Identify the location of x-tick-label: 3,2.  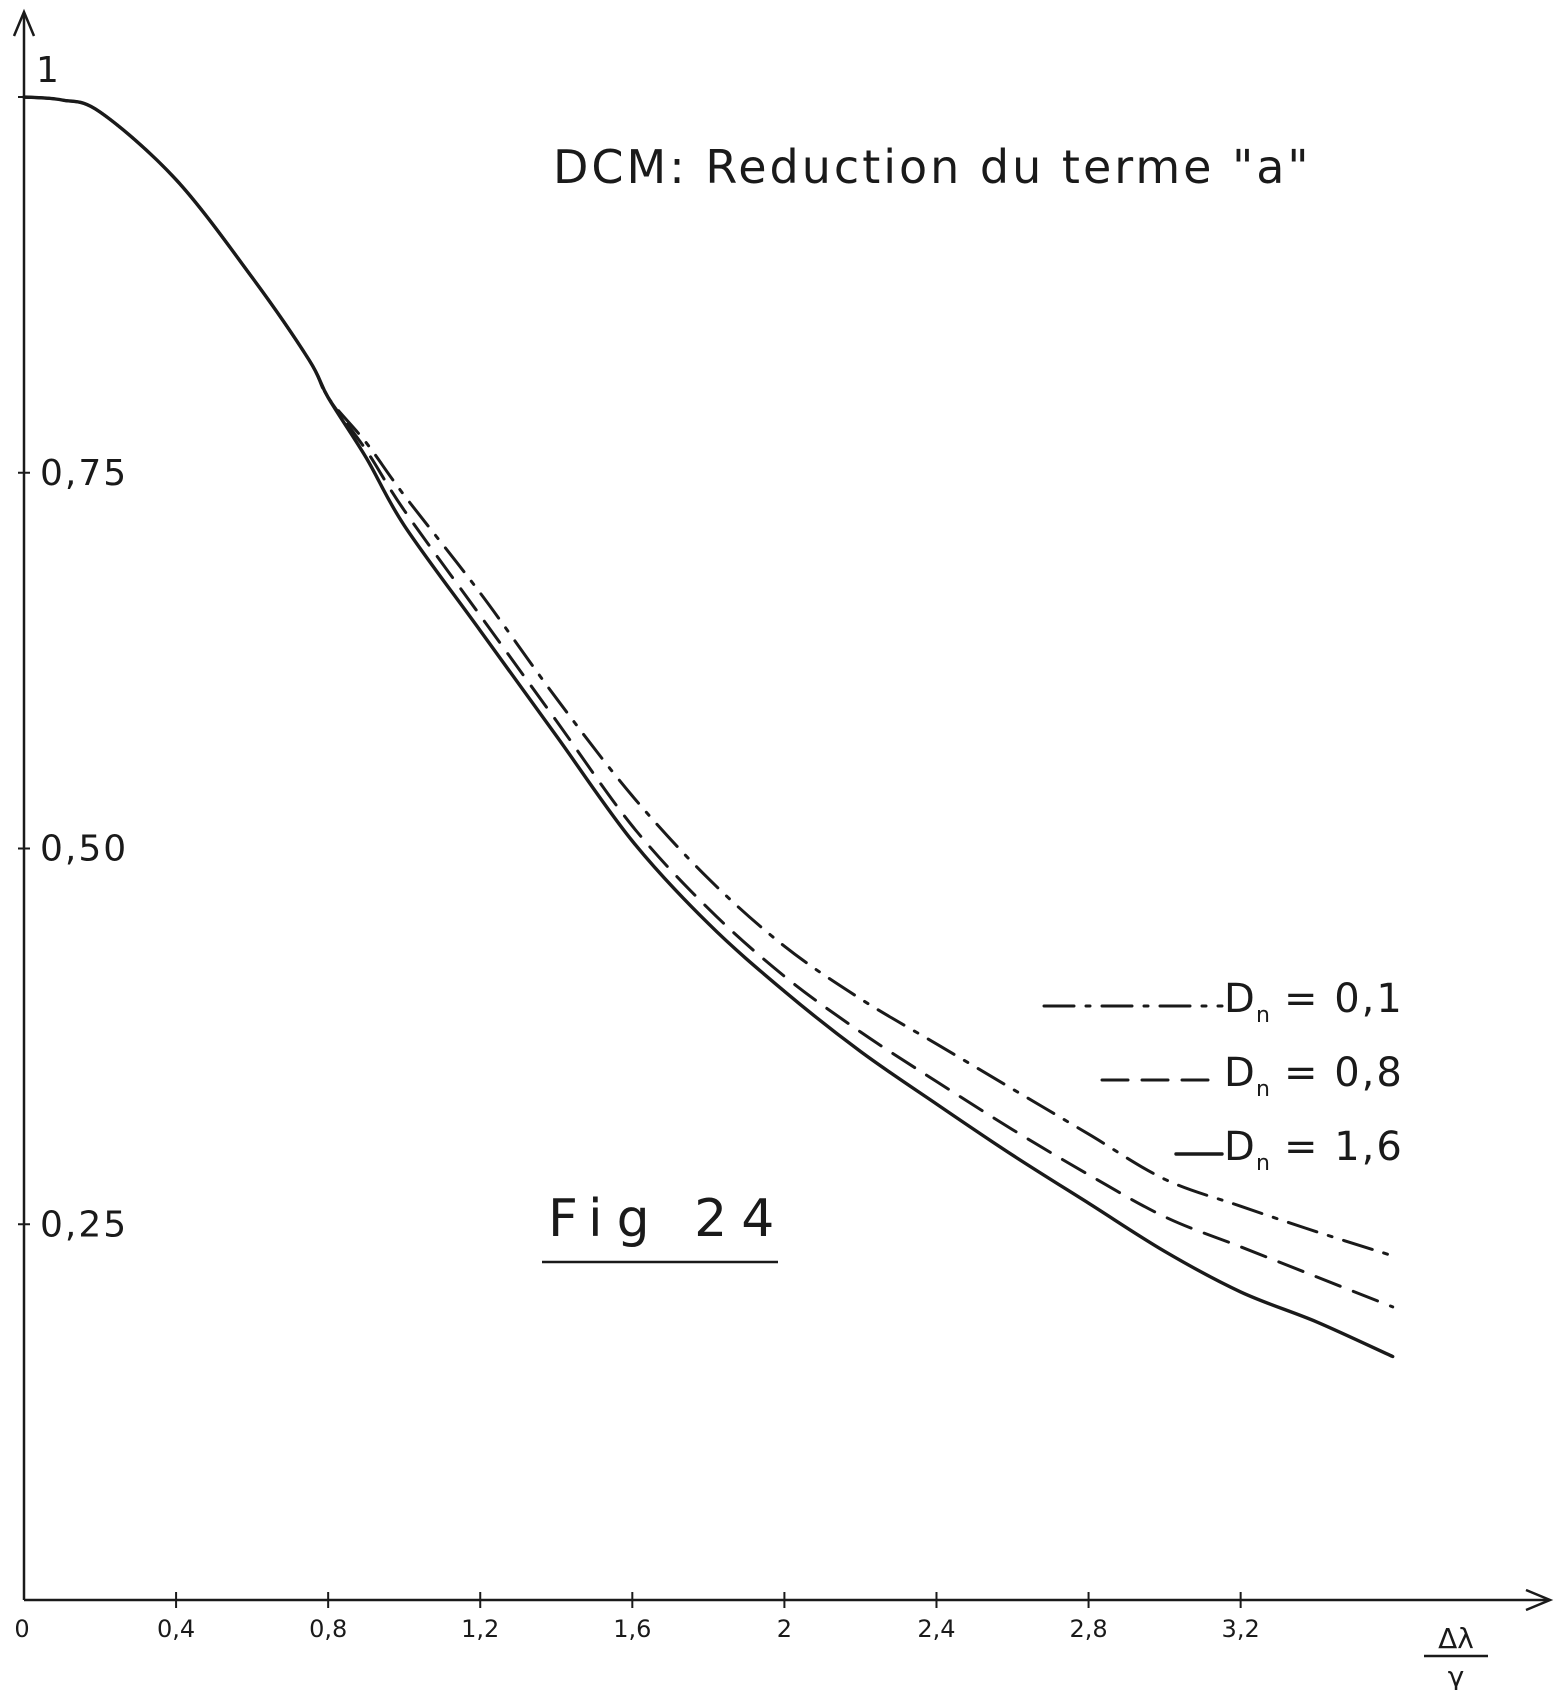
(1241, 1629).